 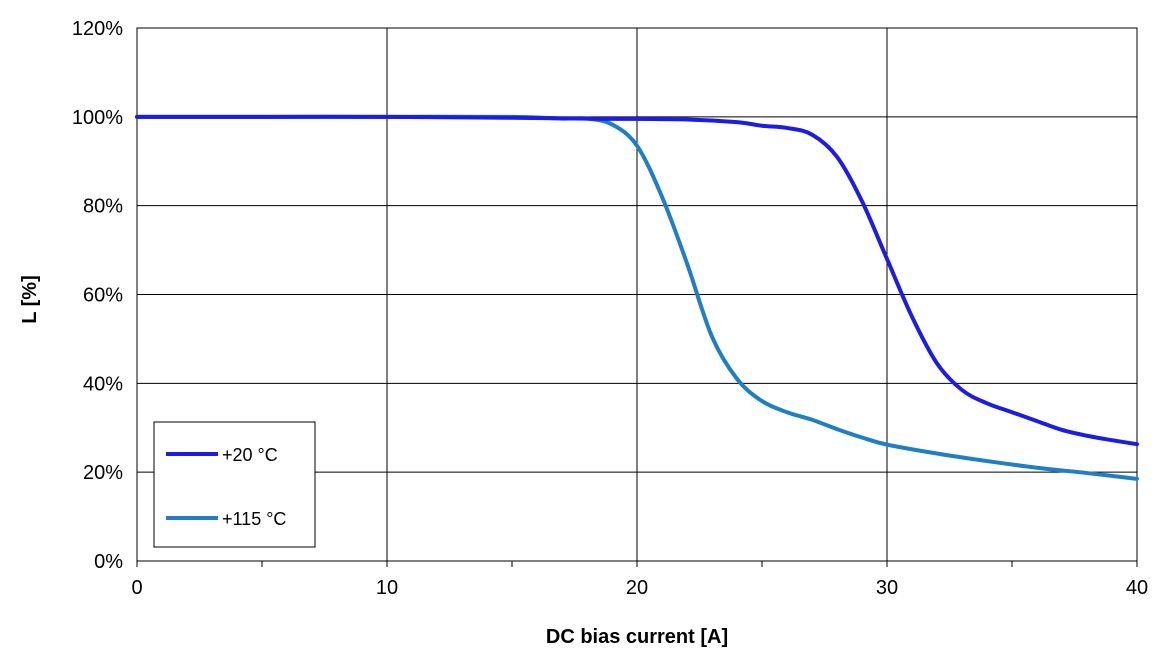 I want to click on y-tick-label: 100%, so click(x=97, y=118).